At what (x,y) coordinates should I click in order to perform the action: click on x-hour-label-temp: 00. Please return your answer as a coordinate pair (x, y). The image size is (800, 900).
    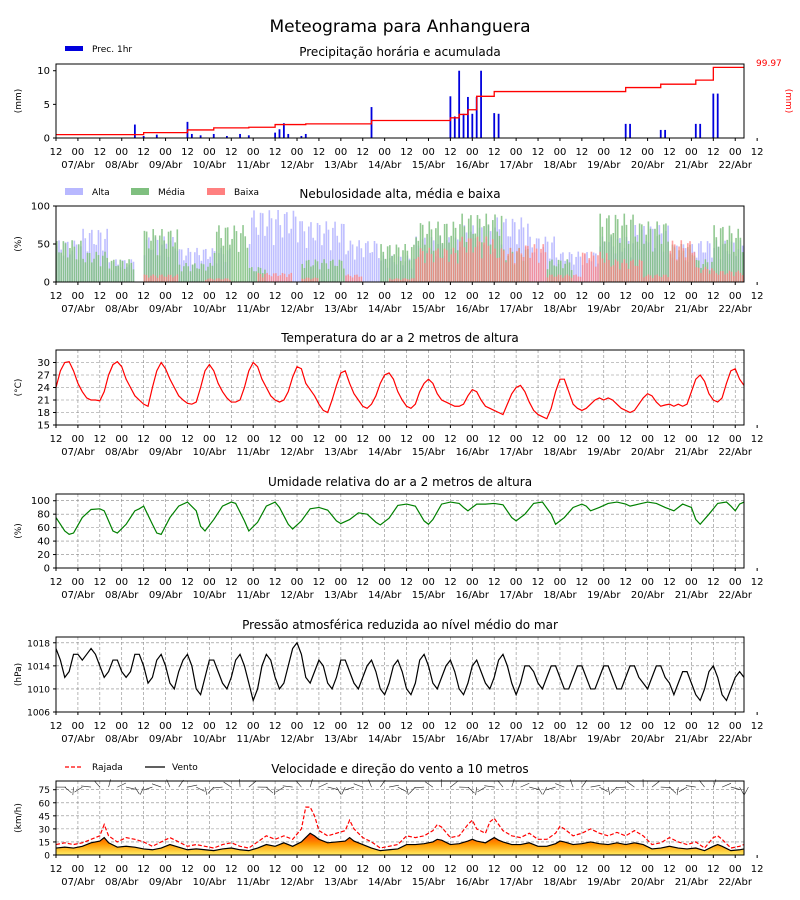
    Looking at the image, I should click on (165, 439).